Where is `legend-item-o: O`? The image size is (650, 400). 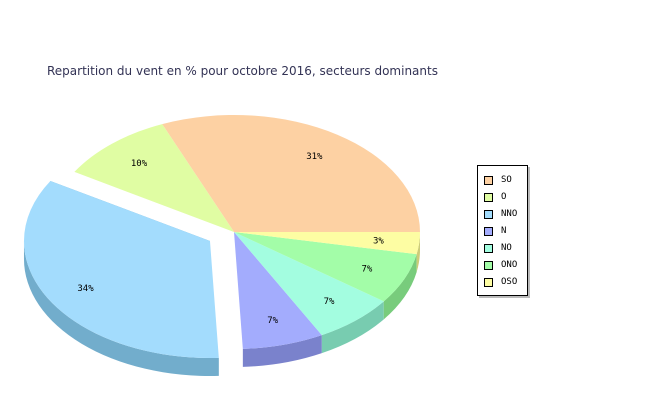 legend-item-o: O is located at coordinates (495, 197).